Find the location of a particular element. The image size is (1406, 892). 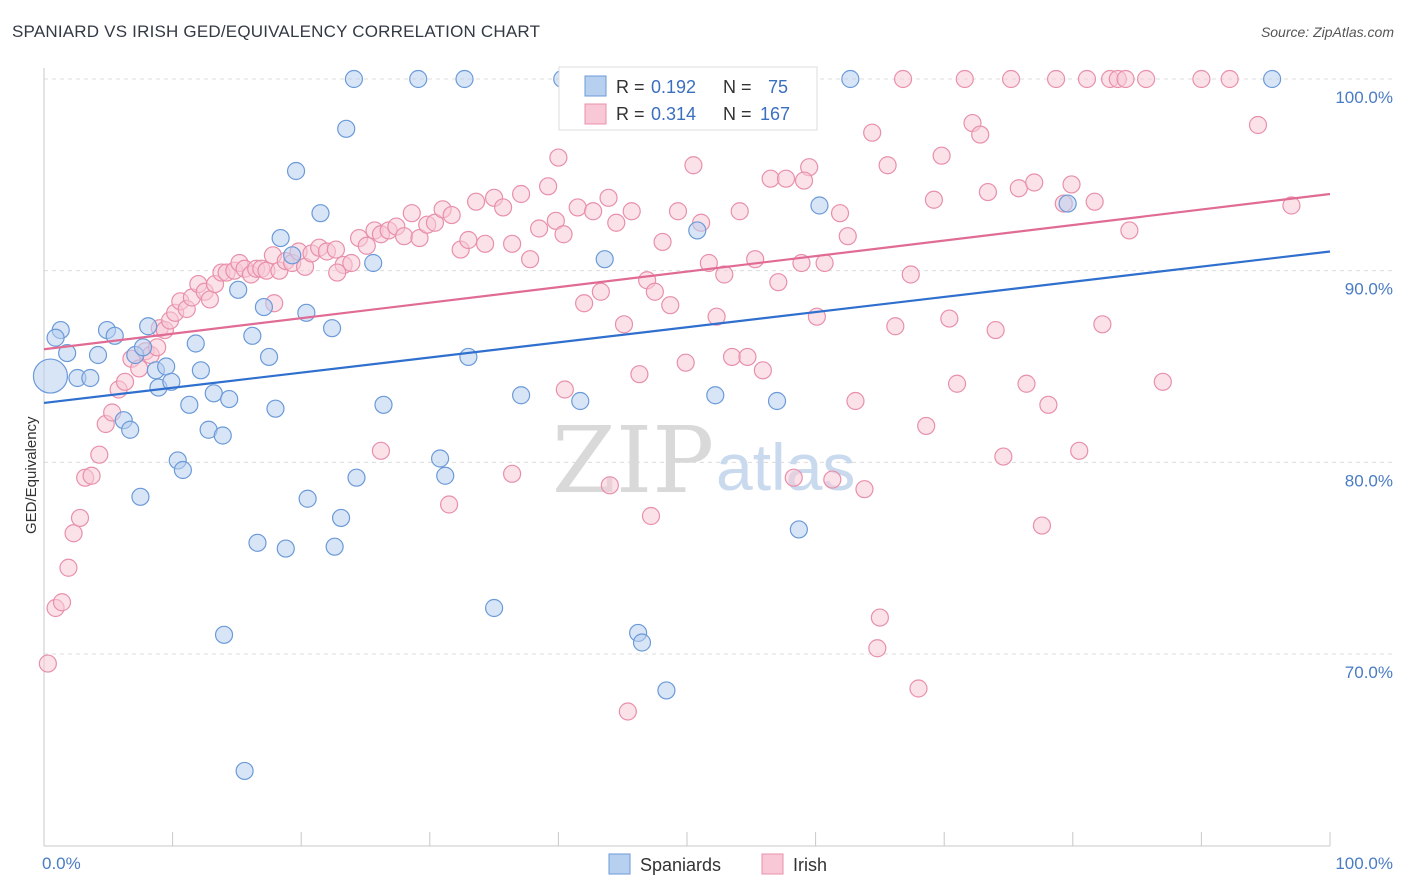

x-tick-label-min: 0.0% is located at coordinates (61, 863).